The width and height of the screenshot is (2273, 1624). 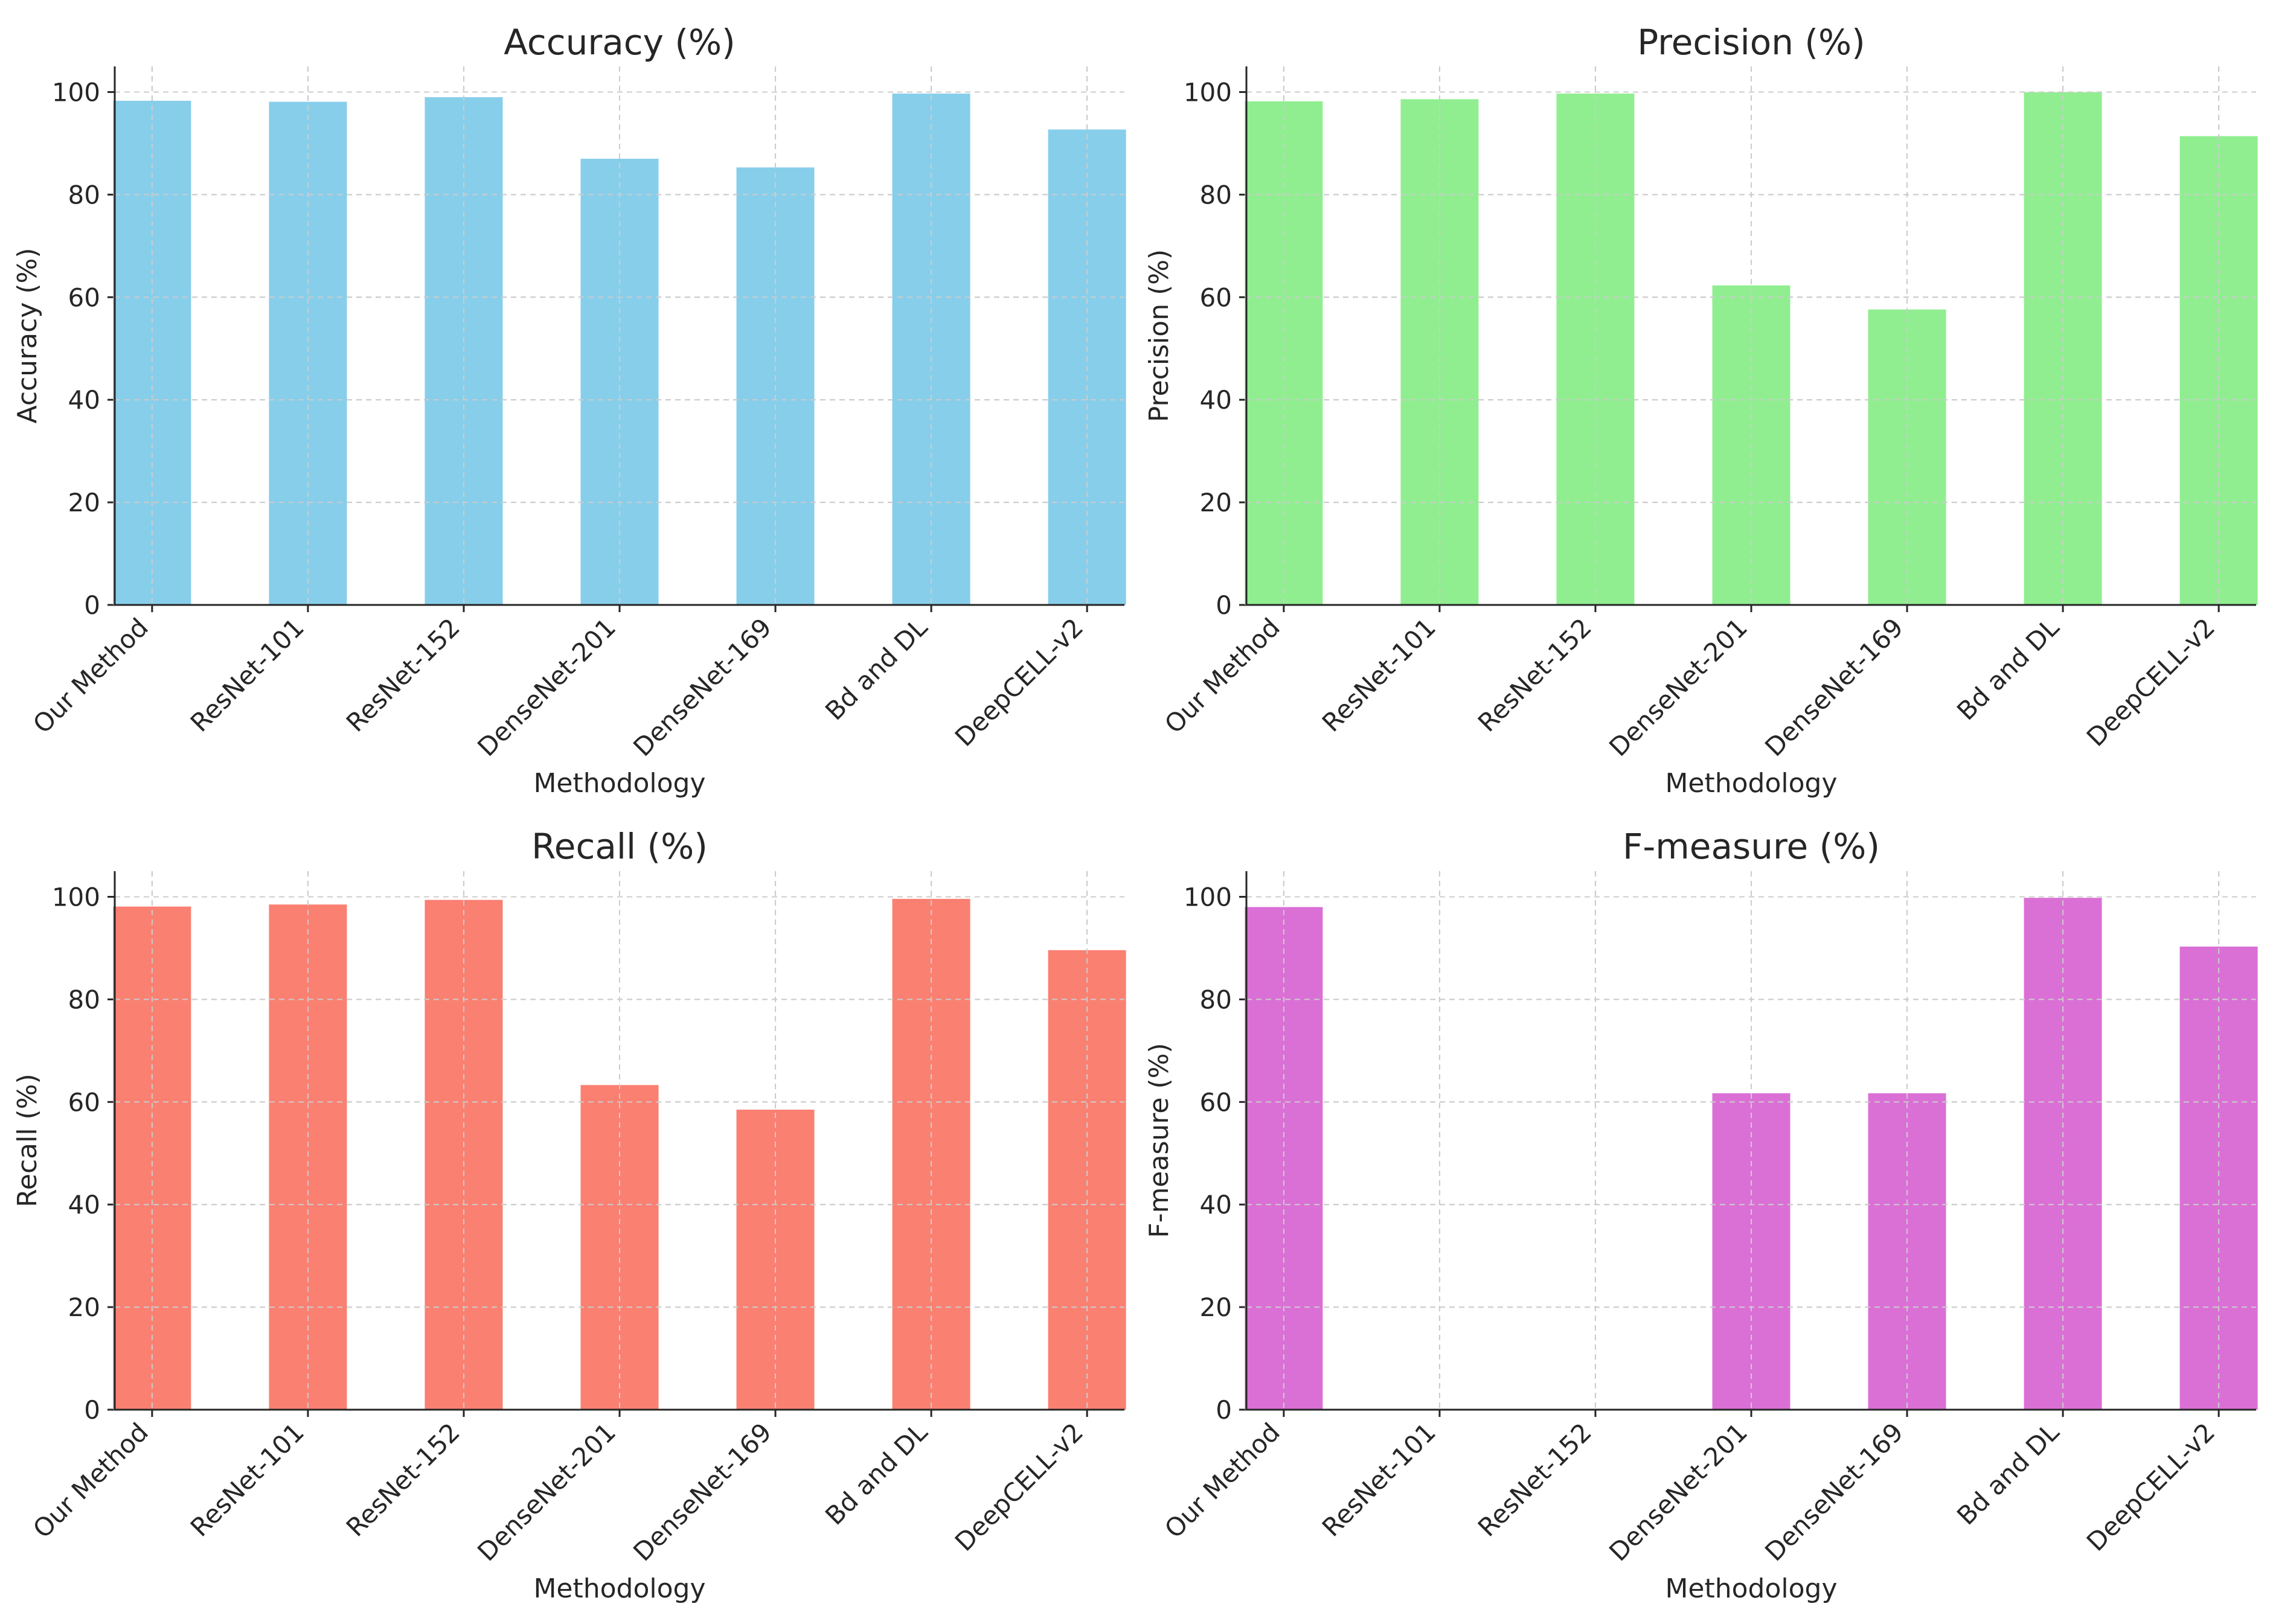 I want to click on y-axis-label: Recall (%), so click(x=27, y=1140).